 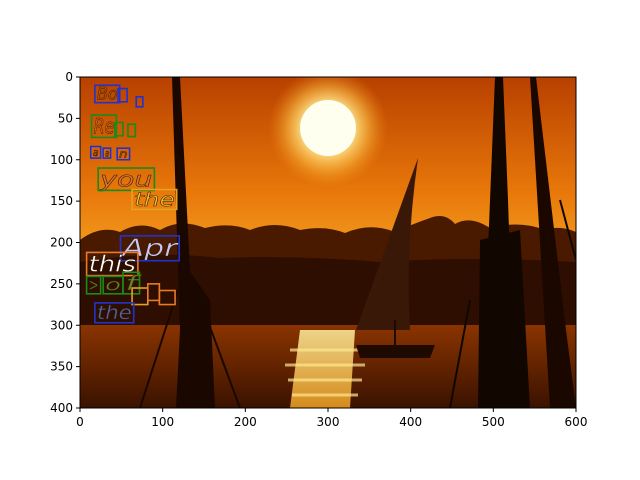 I want to click on text-instance-label: you, so click(x=126, y=179).